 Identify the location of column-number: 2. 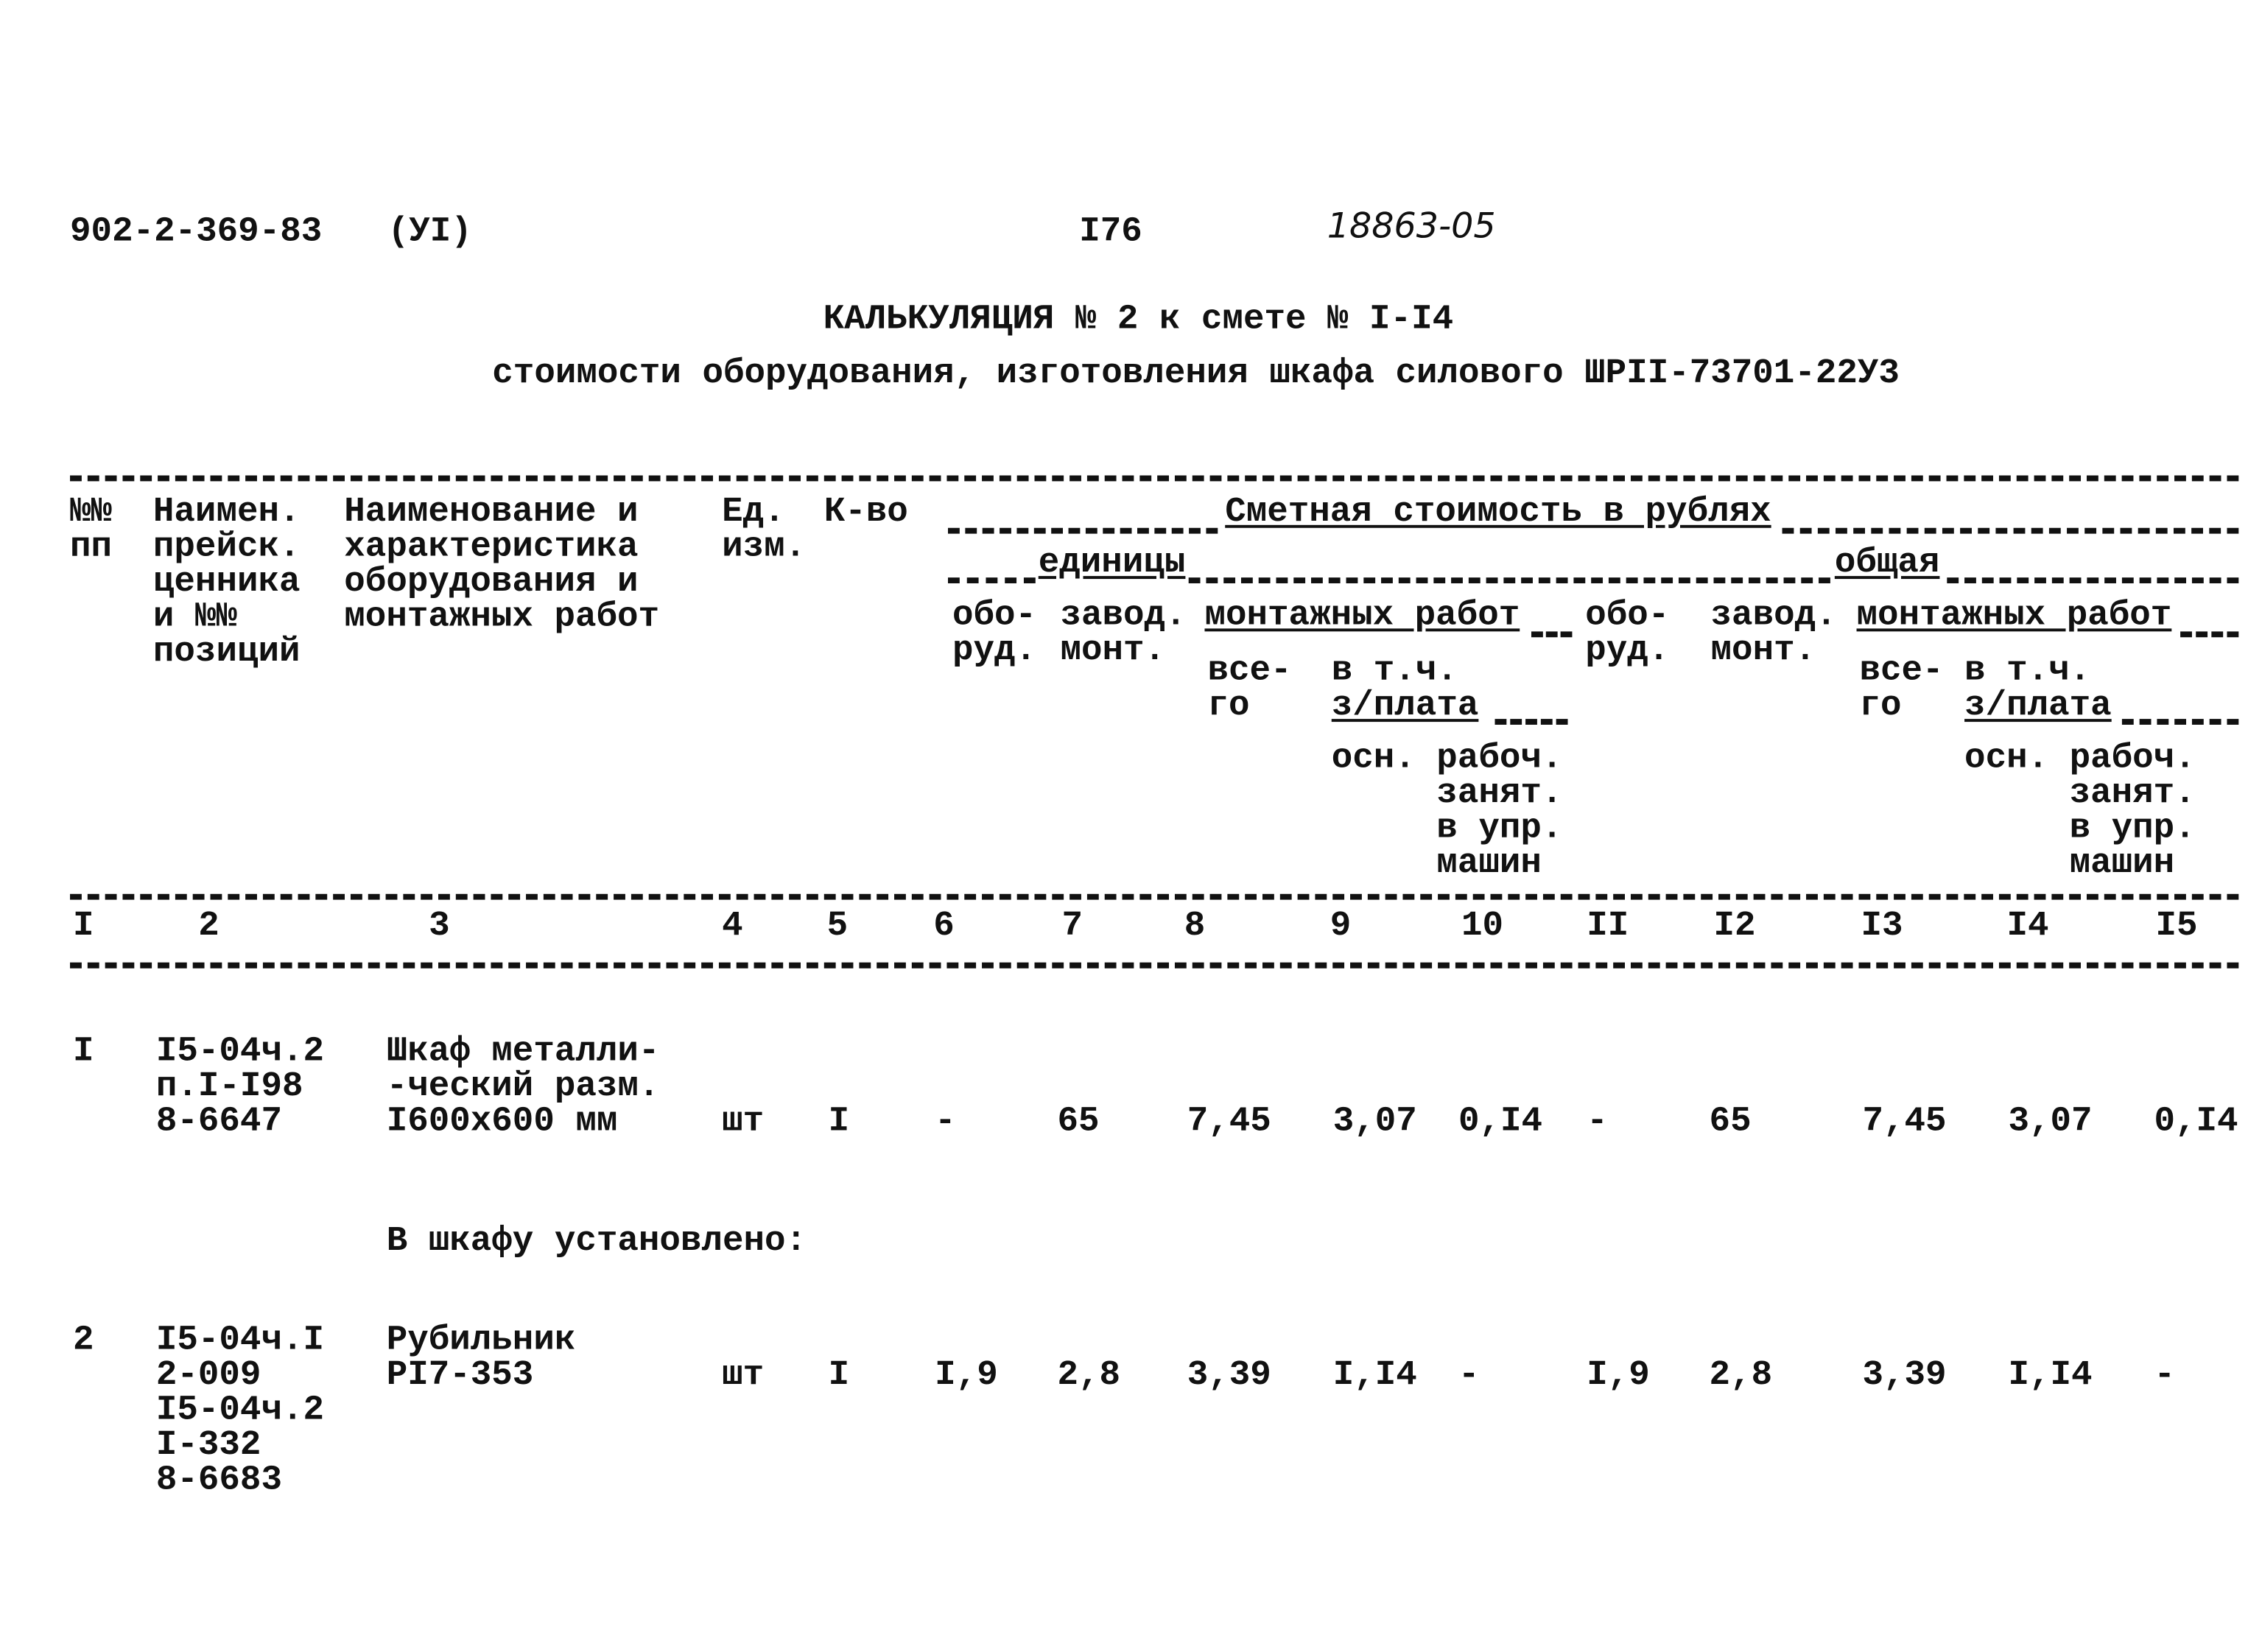
(208, 927).